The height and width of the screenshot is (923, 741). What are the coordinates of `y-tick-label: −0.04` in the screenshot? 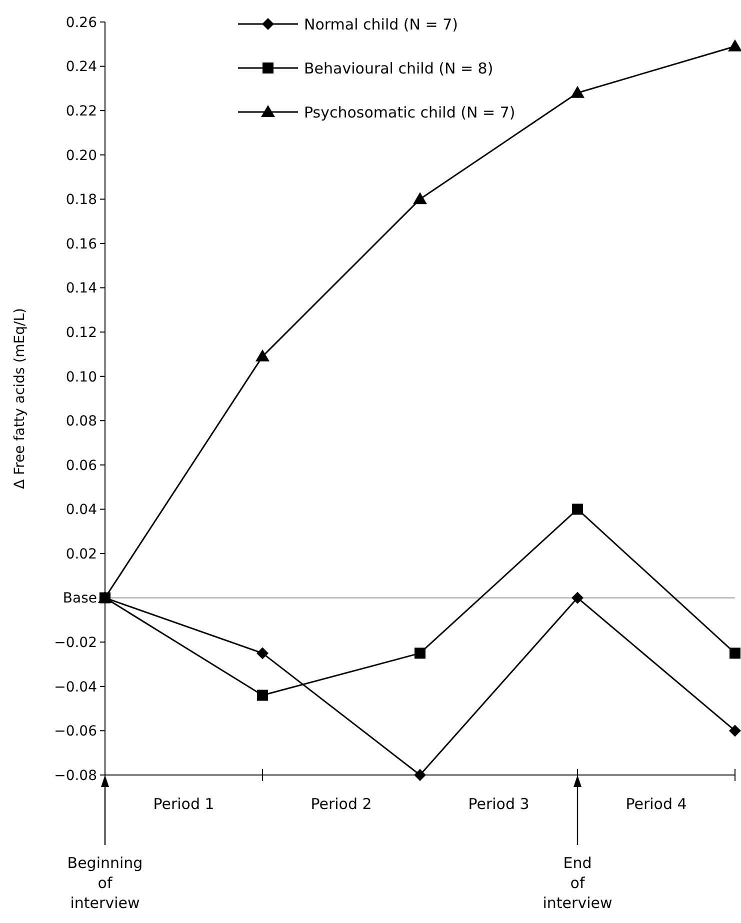 It's located at (76, 687).